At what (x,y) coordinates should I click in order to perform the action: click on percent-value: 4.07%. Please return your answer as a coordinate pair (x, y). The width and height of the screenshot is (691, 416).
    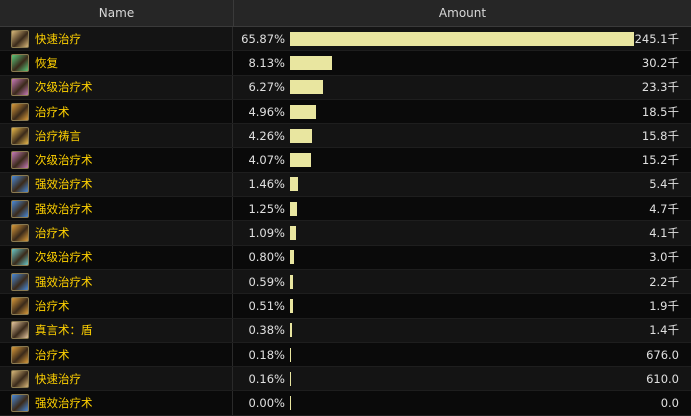
    Looking at the image, I should click on (266, 160).